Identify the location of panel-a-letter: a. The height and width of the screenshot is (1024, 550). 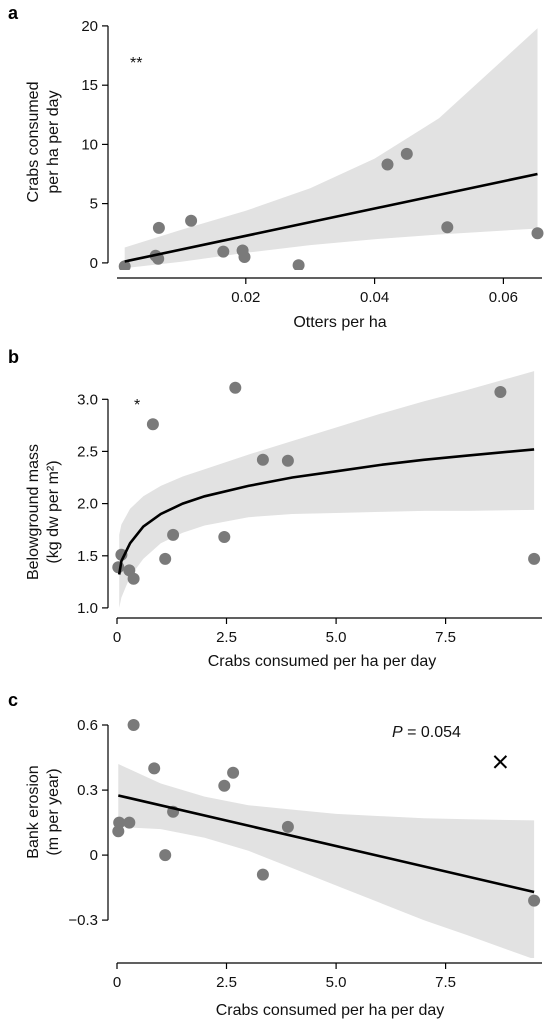
(13, 13).